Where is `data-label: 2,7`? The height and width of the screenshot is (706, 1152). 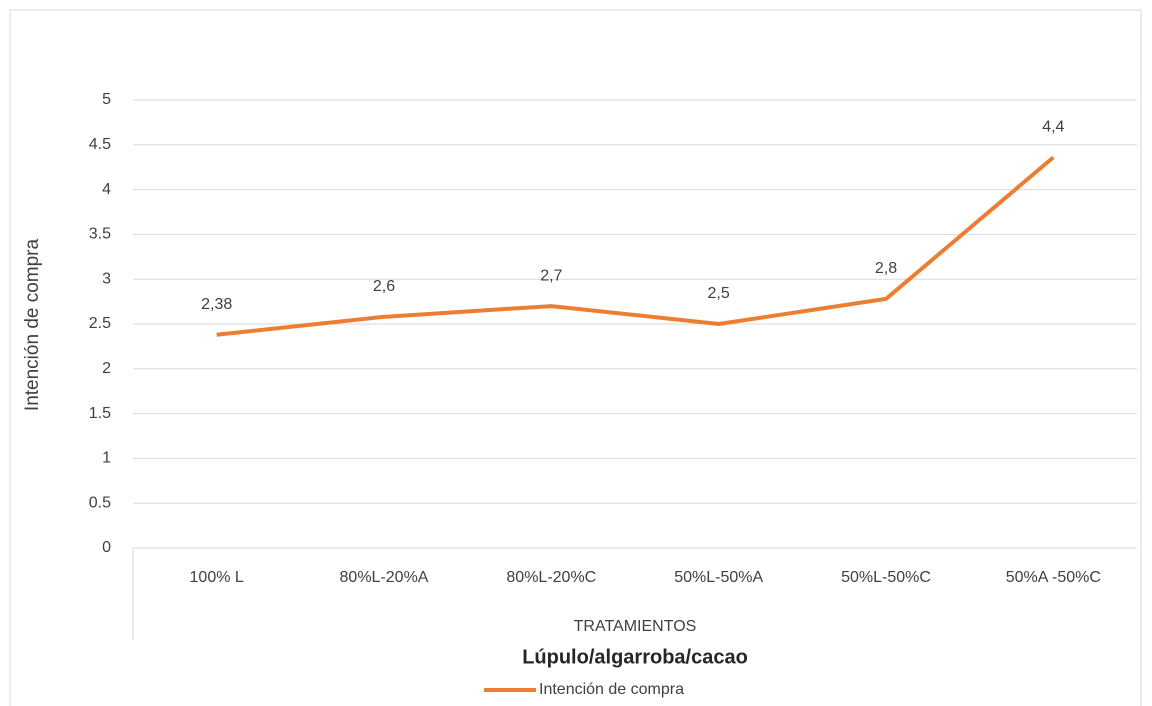 data-label: 2,7 is located at coordinates (551, 275).